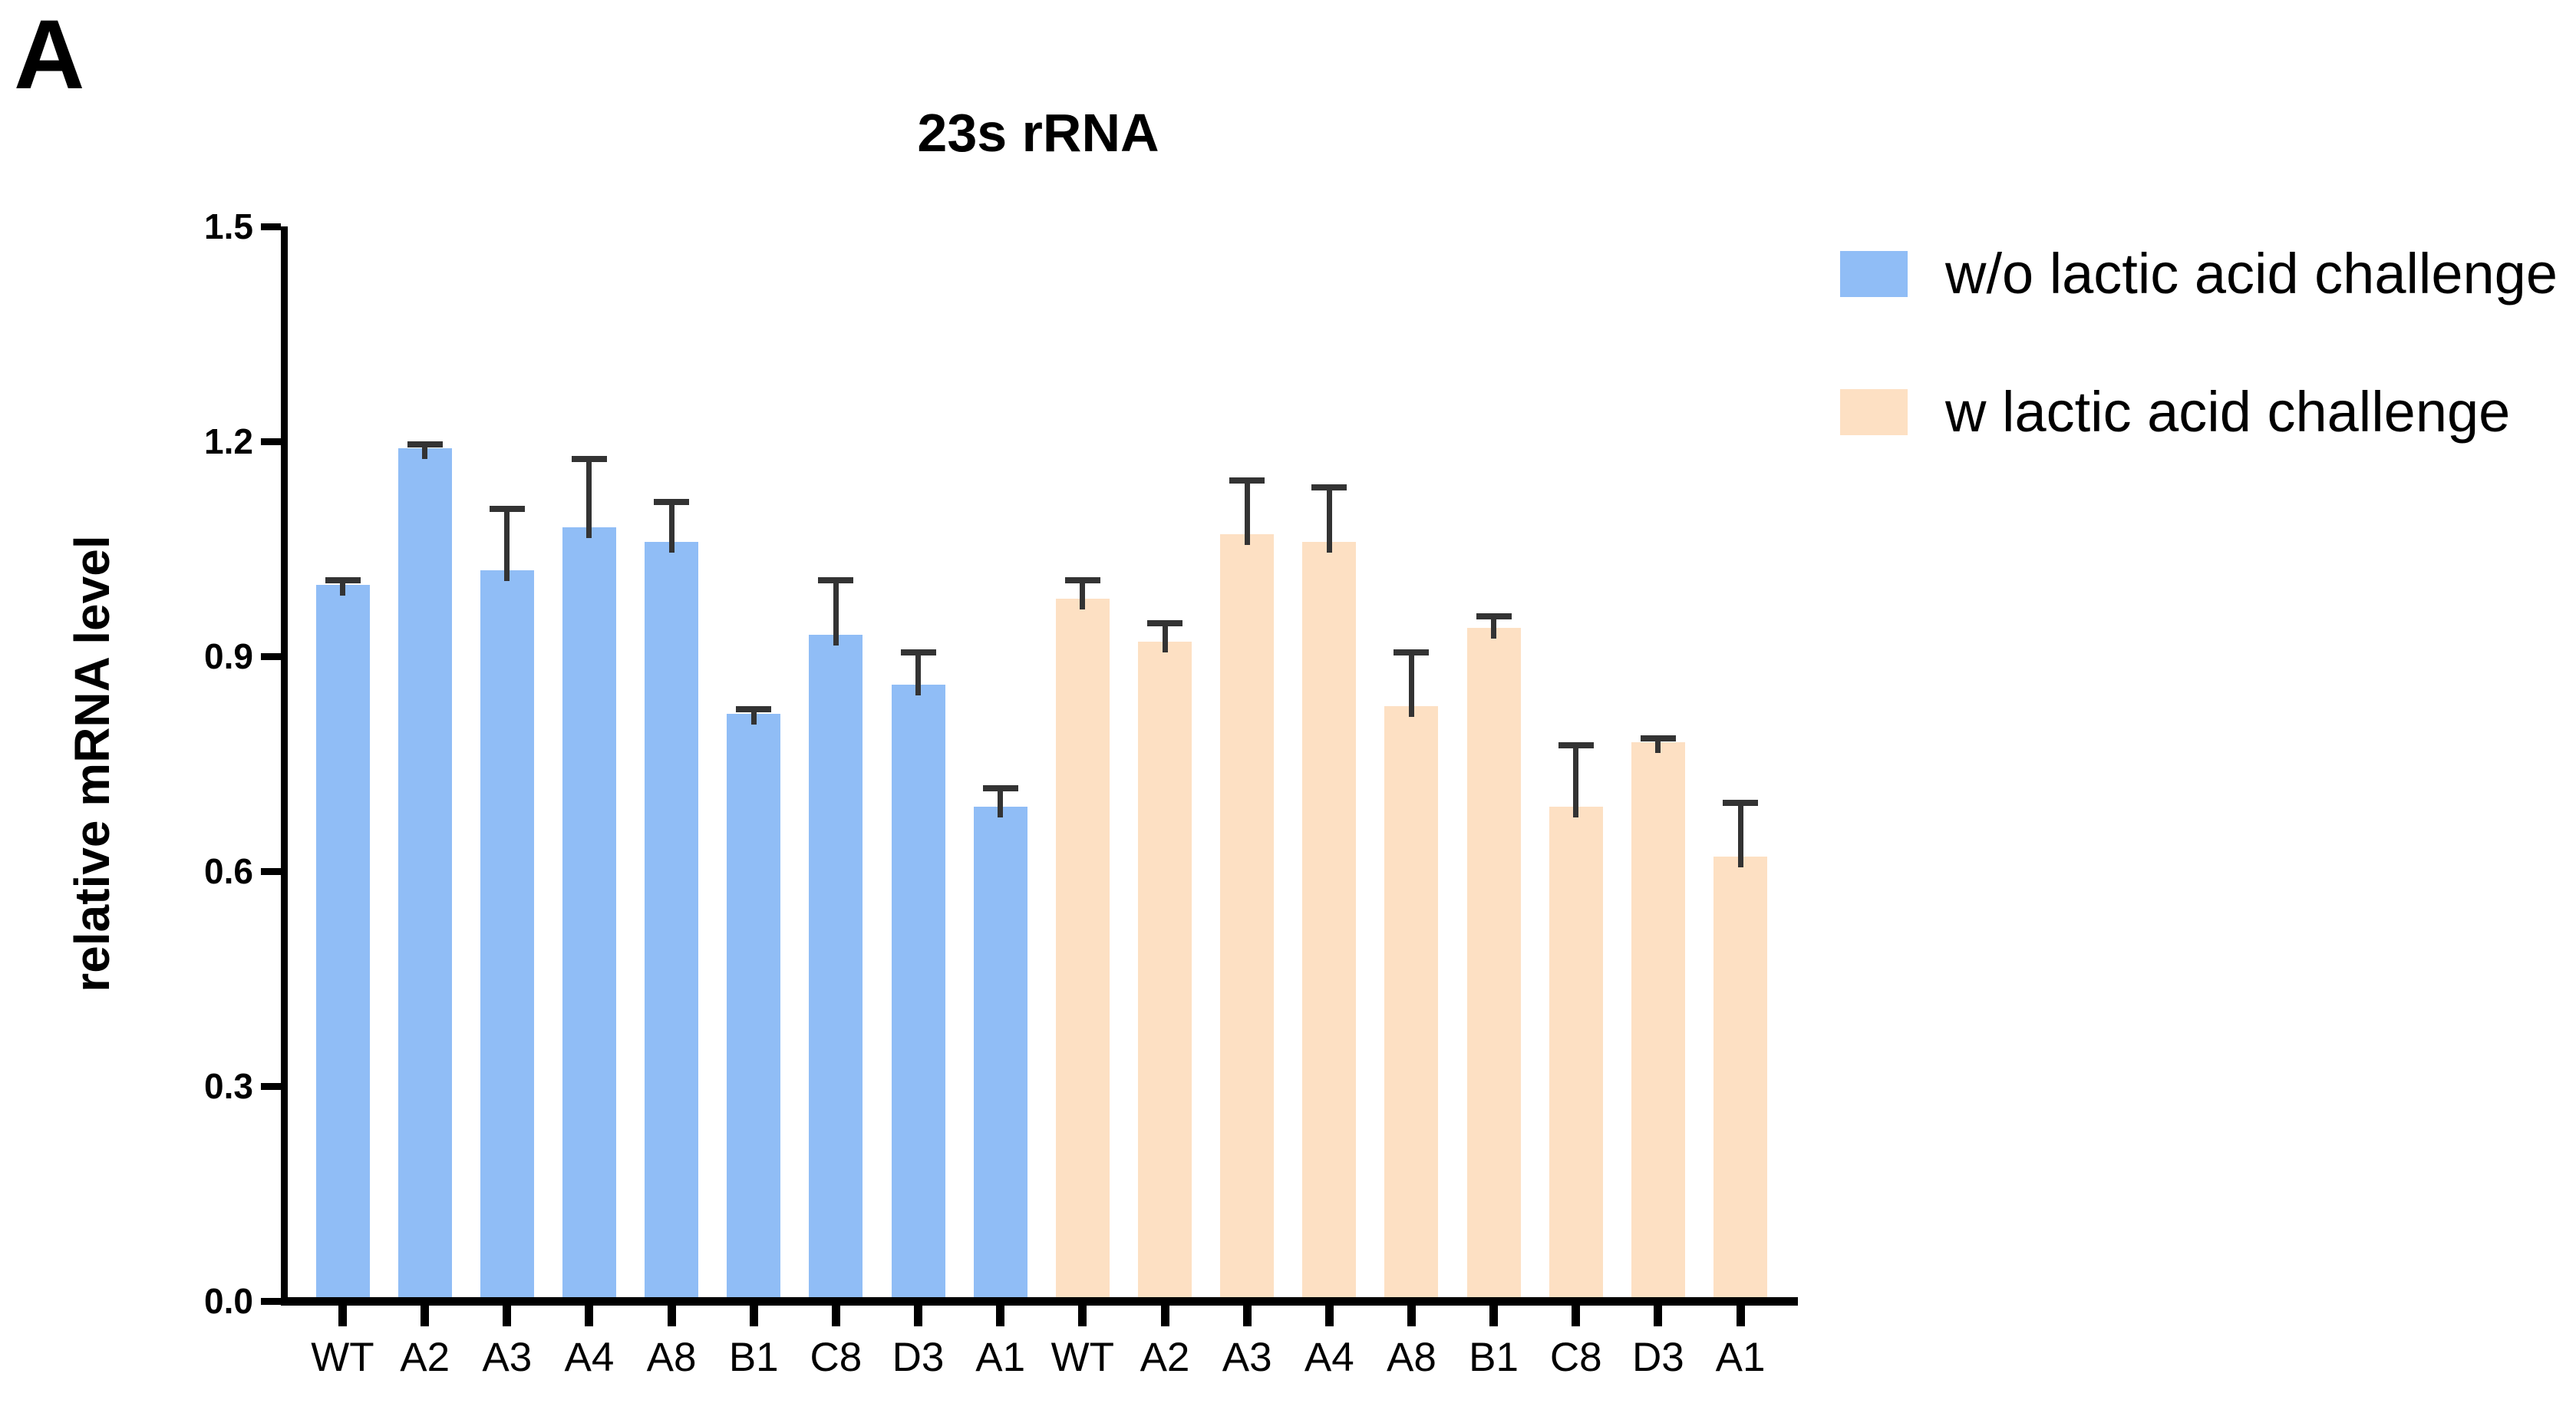  I want to click on x-axis-line, so click(1039, 1301).